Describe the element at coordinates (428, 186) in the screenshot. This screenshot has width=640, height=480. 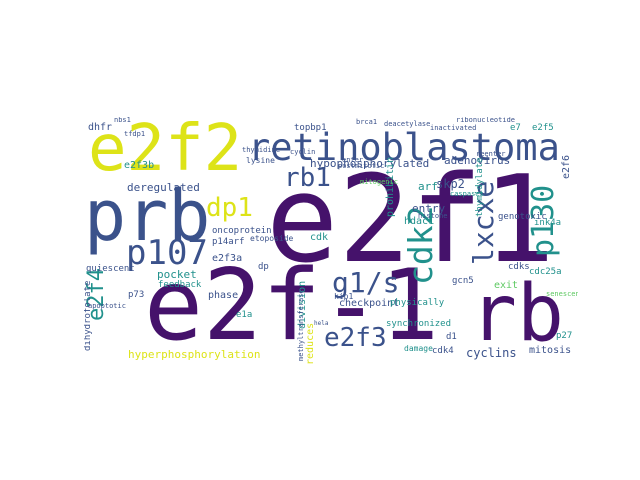
I see `cloud-word: arf` at that location.